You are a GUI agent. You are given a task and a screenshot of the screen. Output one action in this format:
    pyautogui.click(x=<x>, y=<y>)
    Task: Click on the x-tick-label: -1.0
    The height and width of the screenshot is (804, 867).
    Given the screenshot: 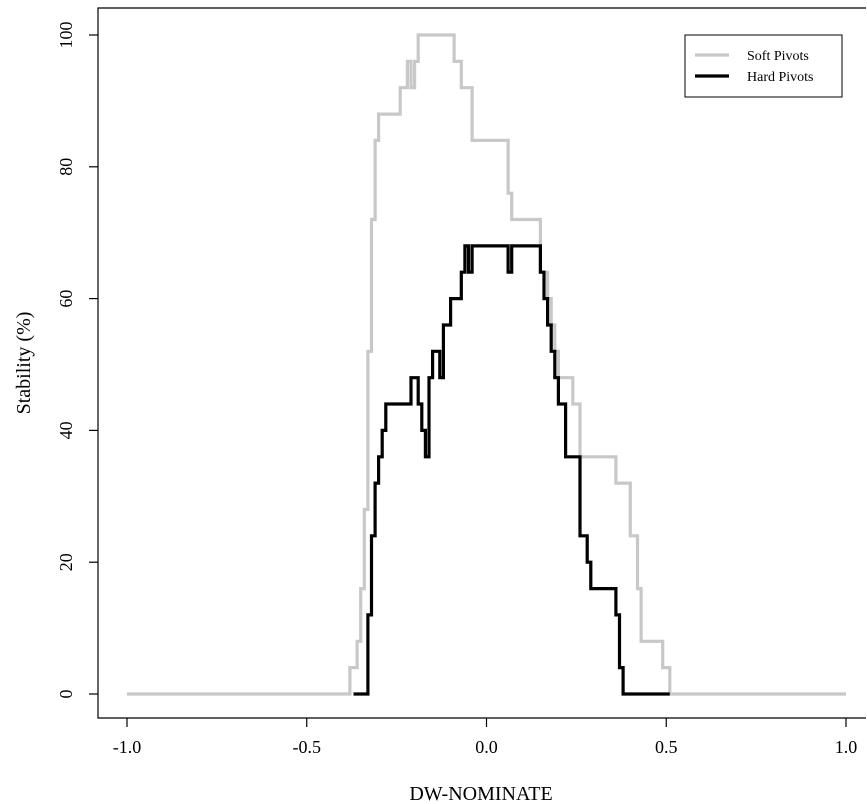 What is the action you would take?
    pyautogui.click(x=127, y=747)
    